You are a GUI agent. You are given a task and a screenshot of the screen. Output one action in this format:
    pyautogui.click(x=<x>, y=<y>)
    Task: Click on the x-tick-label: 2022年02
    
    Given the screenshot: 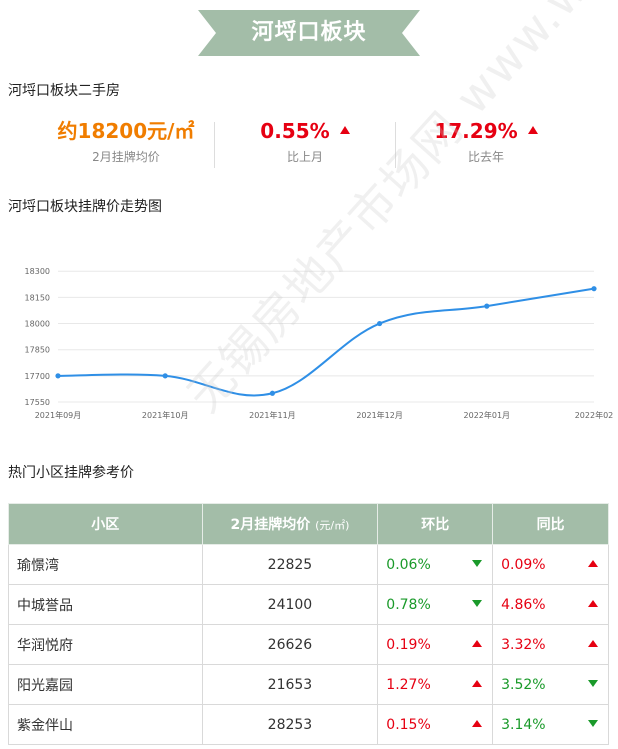 What is the action you would take?
    pyautogui.click(x=594, y=415)
    